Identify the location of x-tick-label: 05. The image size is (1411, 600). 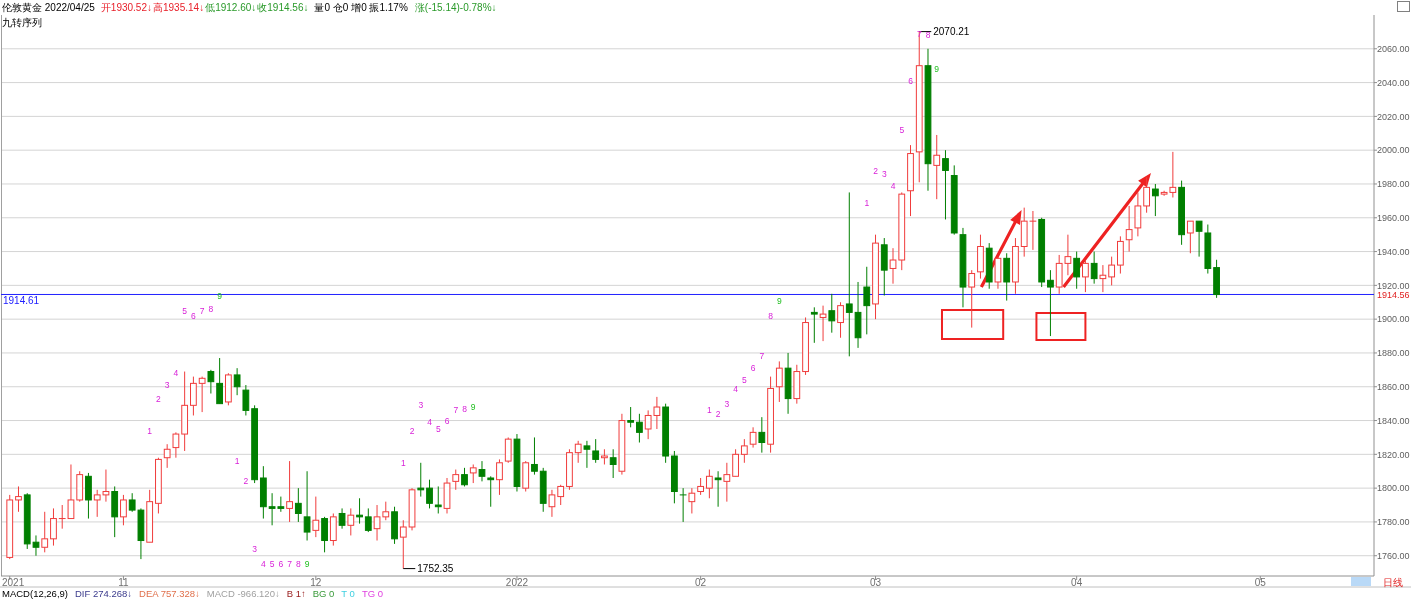
(1260, 582).